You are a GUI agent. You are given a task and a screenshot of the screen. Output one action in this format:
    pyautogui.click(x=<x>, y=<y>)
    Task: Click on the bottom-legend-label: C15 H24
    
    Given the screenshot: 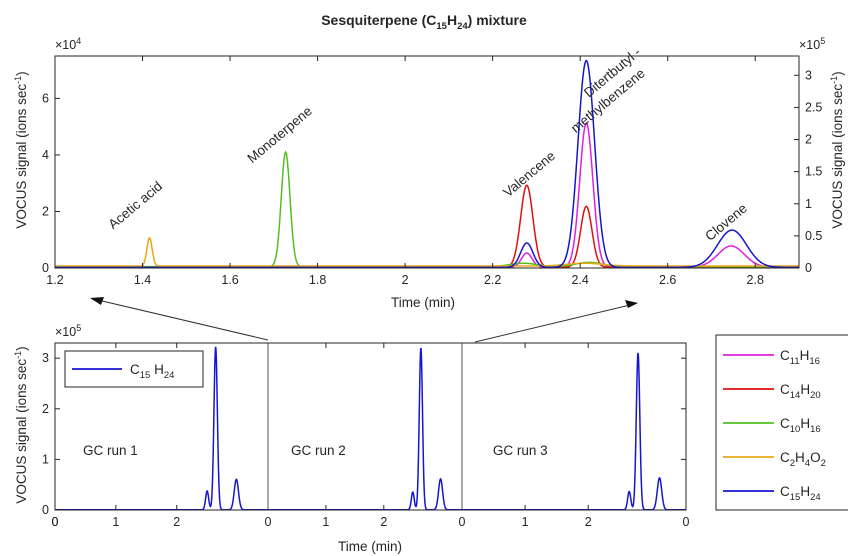 What is the action you would take?
    pyautogui.click(x=152, y=371)
    